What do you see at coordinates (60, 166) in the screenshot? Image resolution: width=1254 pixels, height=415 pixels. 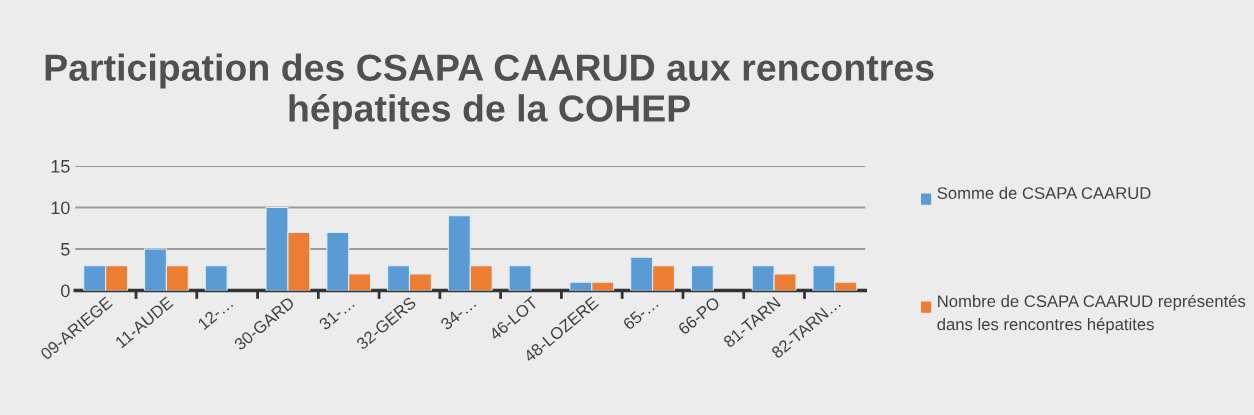 I see `y-tick-label: 15` at bounding box center [60, 166].